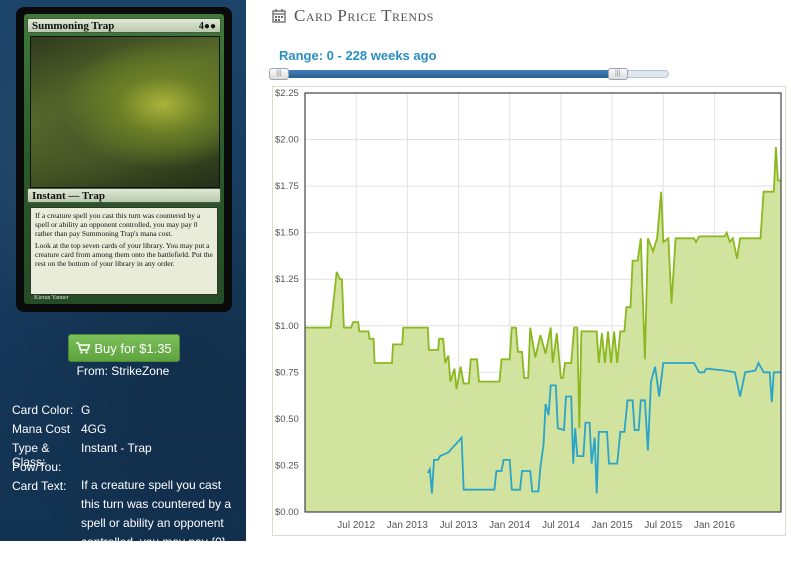 Image resolution: width=791 pixels, height=571 pixels. What do you see at coordinates (287, 186) in the screenshot?
I see `y-tick-label: $1.75` at bounding box center [287, 186].